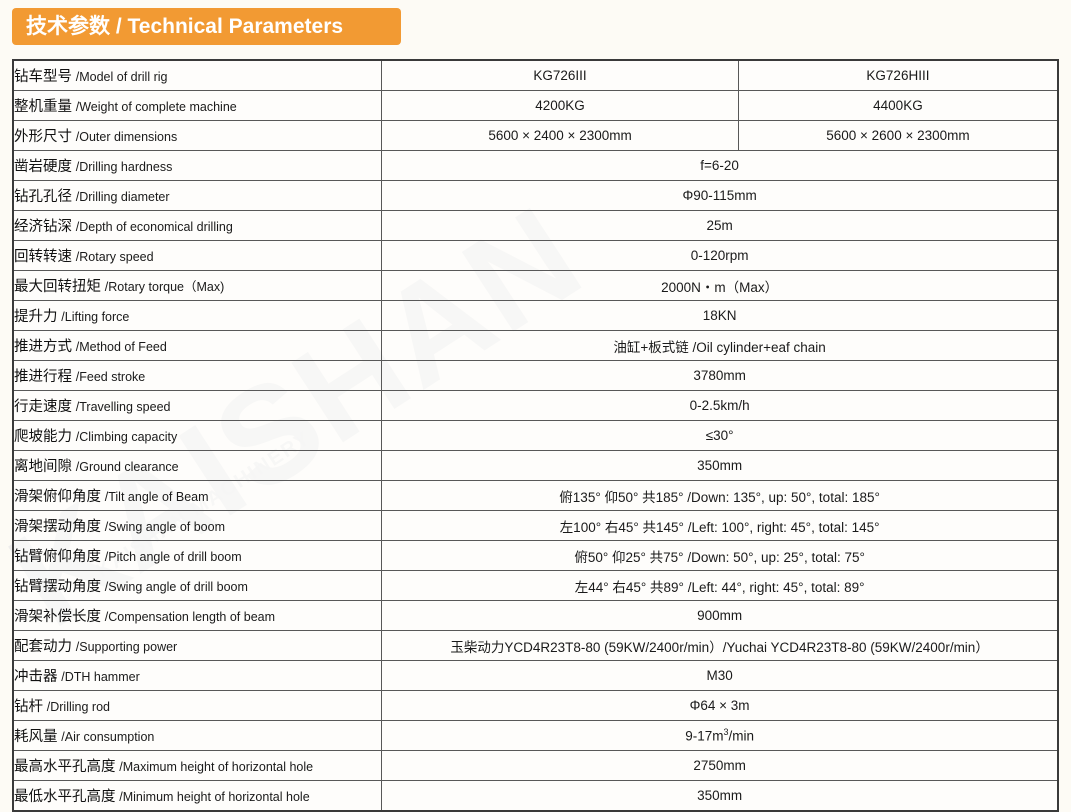 The width and height of the screenshot is (1071, 812). I want to click on parameter-label-cell: 提升力 /Lifting force, so click(197, 315).